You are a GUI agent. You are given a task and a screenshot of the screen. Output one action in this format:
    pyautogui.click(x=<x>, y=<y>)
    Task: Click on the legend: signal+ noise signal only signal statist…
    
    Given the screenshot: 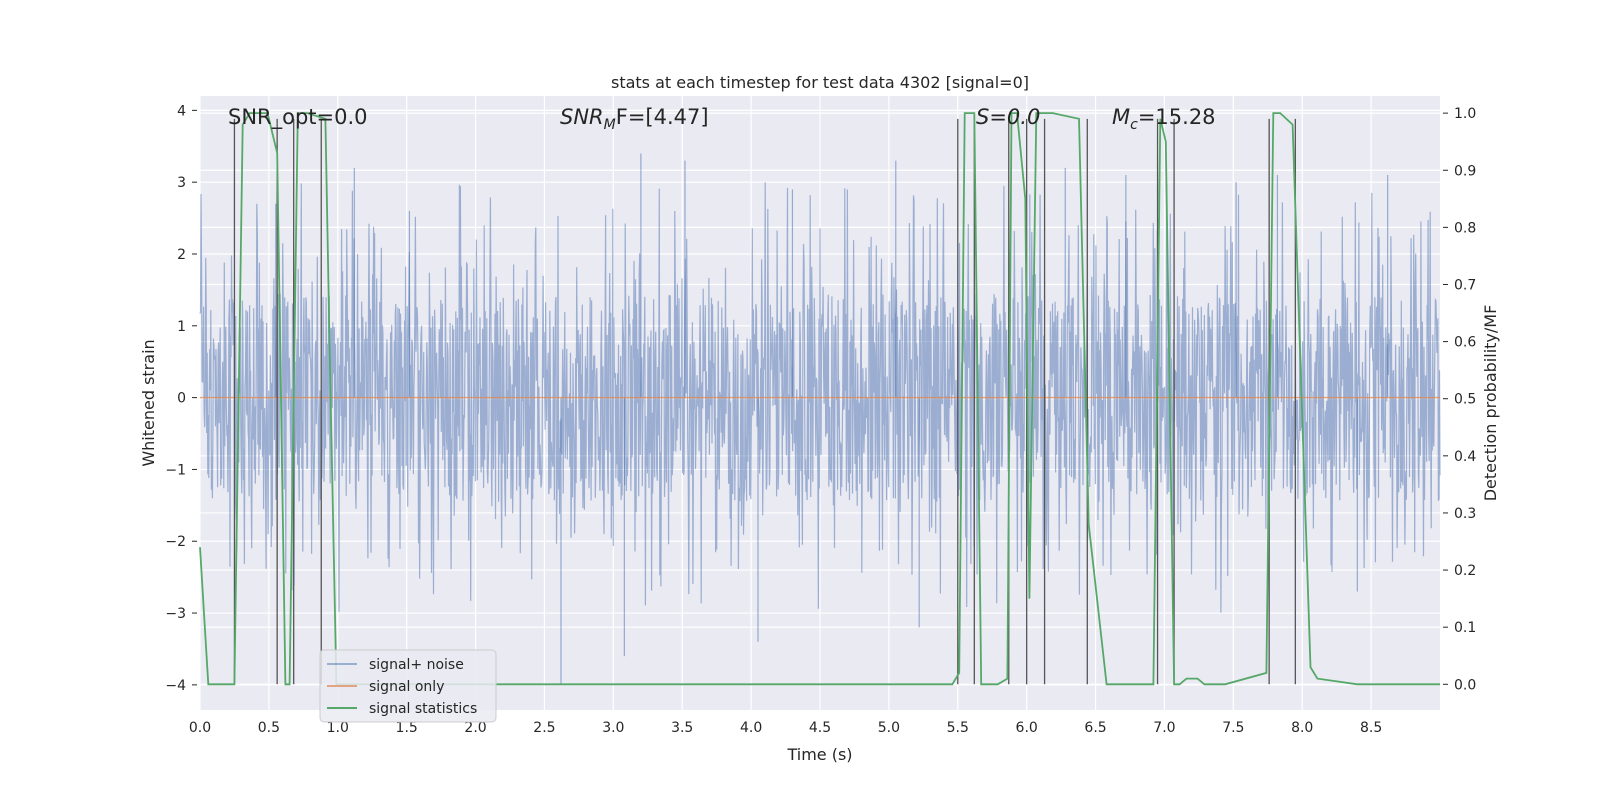 What is the action you would take?
    pyautogui.click(x=408, y=686)
    